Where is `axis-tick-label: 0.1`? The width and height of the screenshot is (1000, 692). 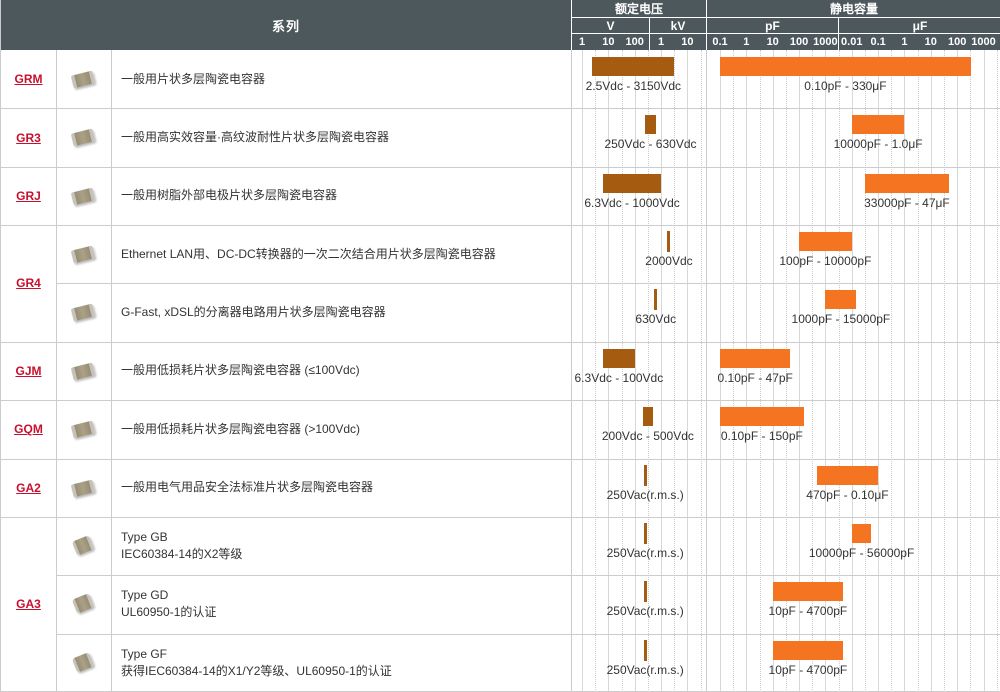
axis-tick-label: 0.1 is located at coordinates (720, 42).